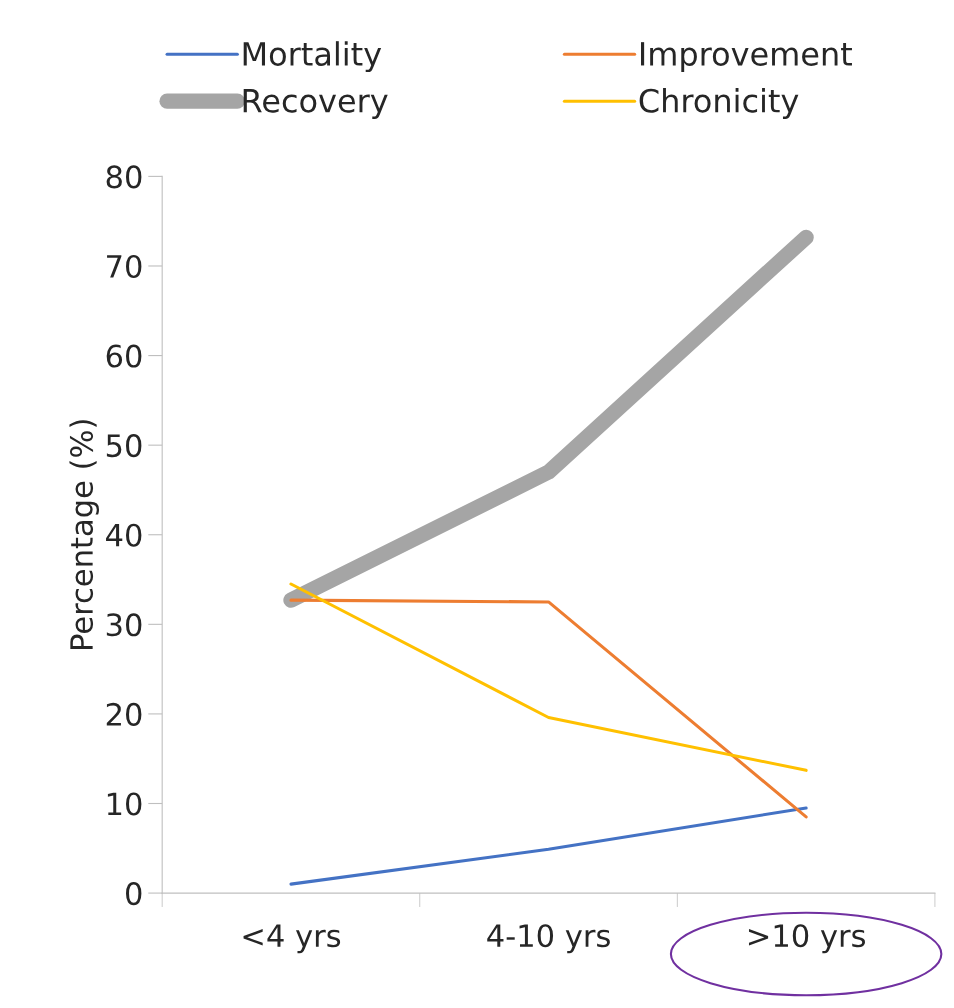 This screenshot has height=1008, width=954. I want to click on x-tick-label: 4-10 yrs, so click(548, 939).